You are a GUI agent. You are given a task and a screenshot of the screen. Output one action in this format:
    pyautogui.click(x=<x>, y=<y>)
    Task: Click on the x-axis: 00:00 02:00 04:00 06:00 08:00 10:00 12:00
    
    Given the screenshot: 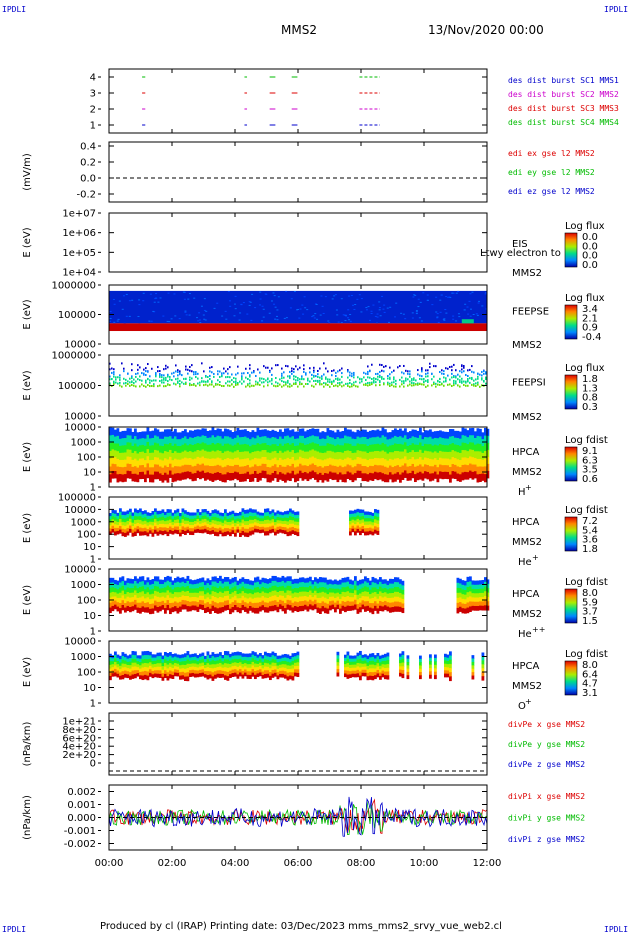 What is the action you would take?
    pyautogui.click(x=298, y=863)
    